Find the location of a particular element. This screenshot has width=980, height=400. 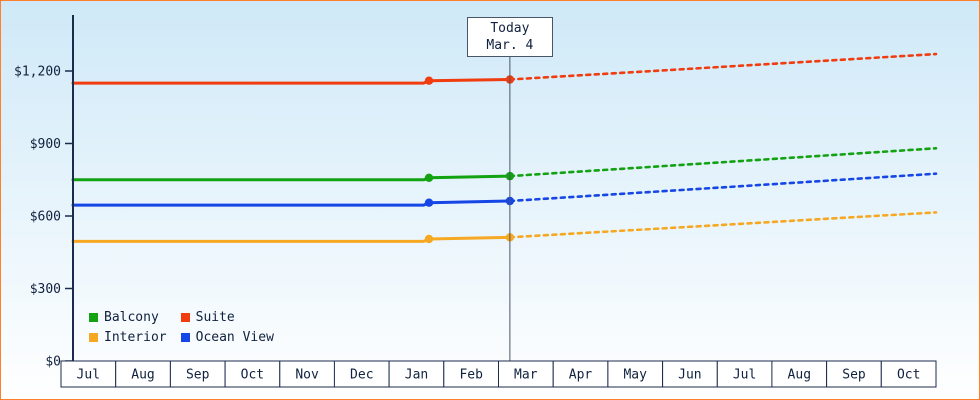

series-suite is located at coordinates (504, 68).